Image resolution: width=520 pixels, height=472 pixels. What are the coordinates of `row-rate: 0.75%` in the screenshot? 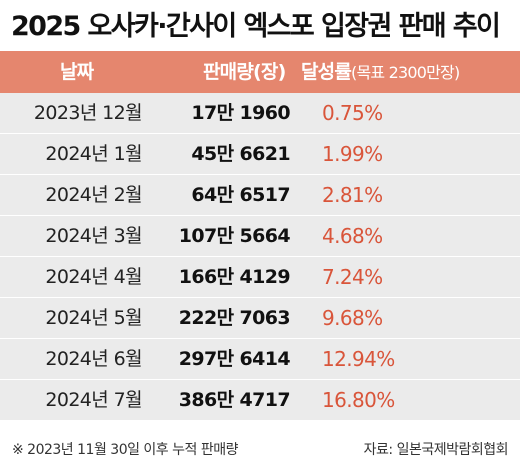 It's located at (352, 113).